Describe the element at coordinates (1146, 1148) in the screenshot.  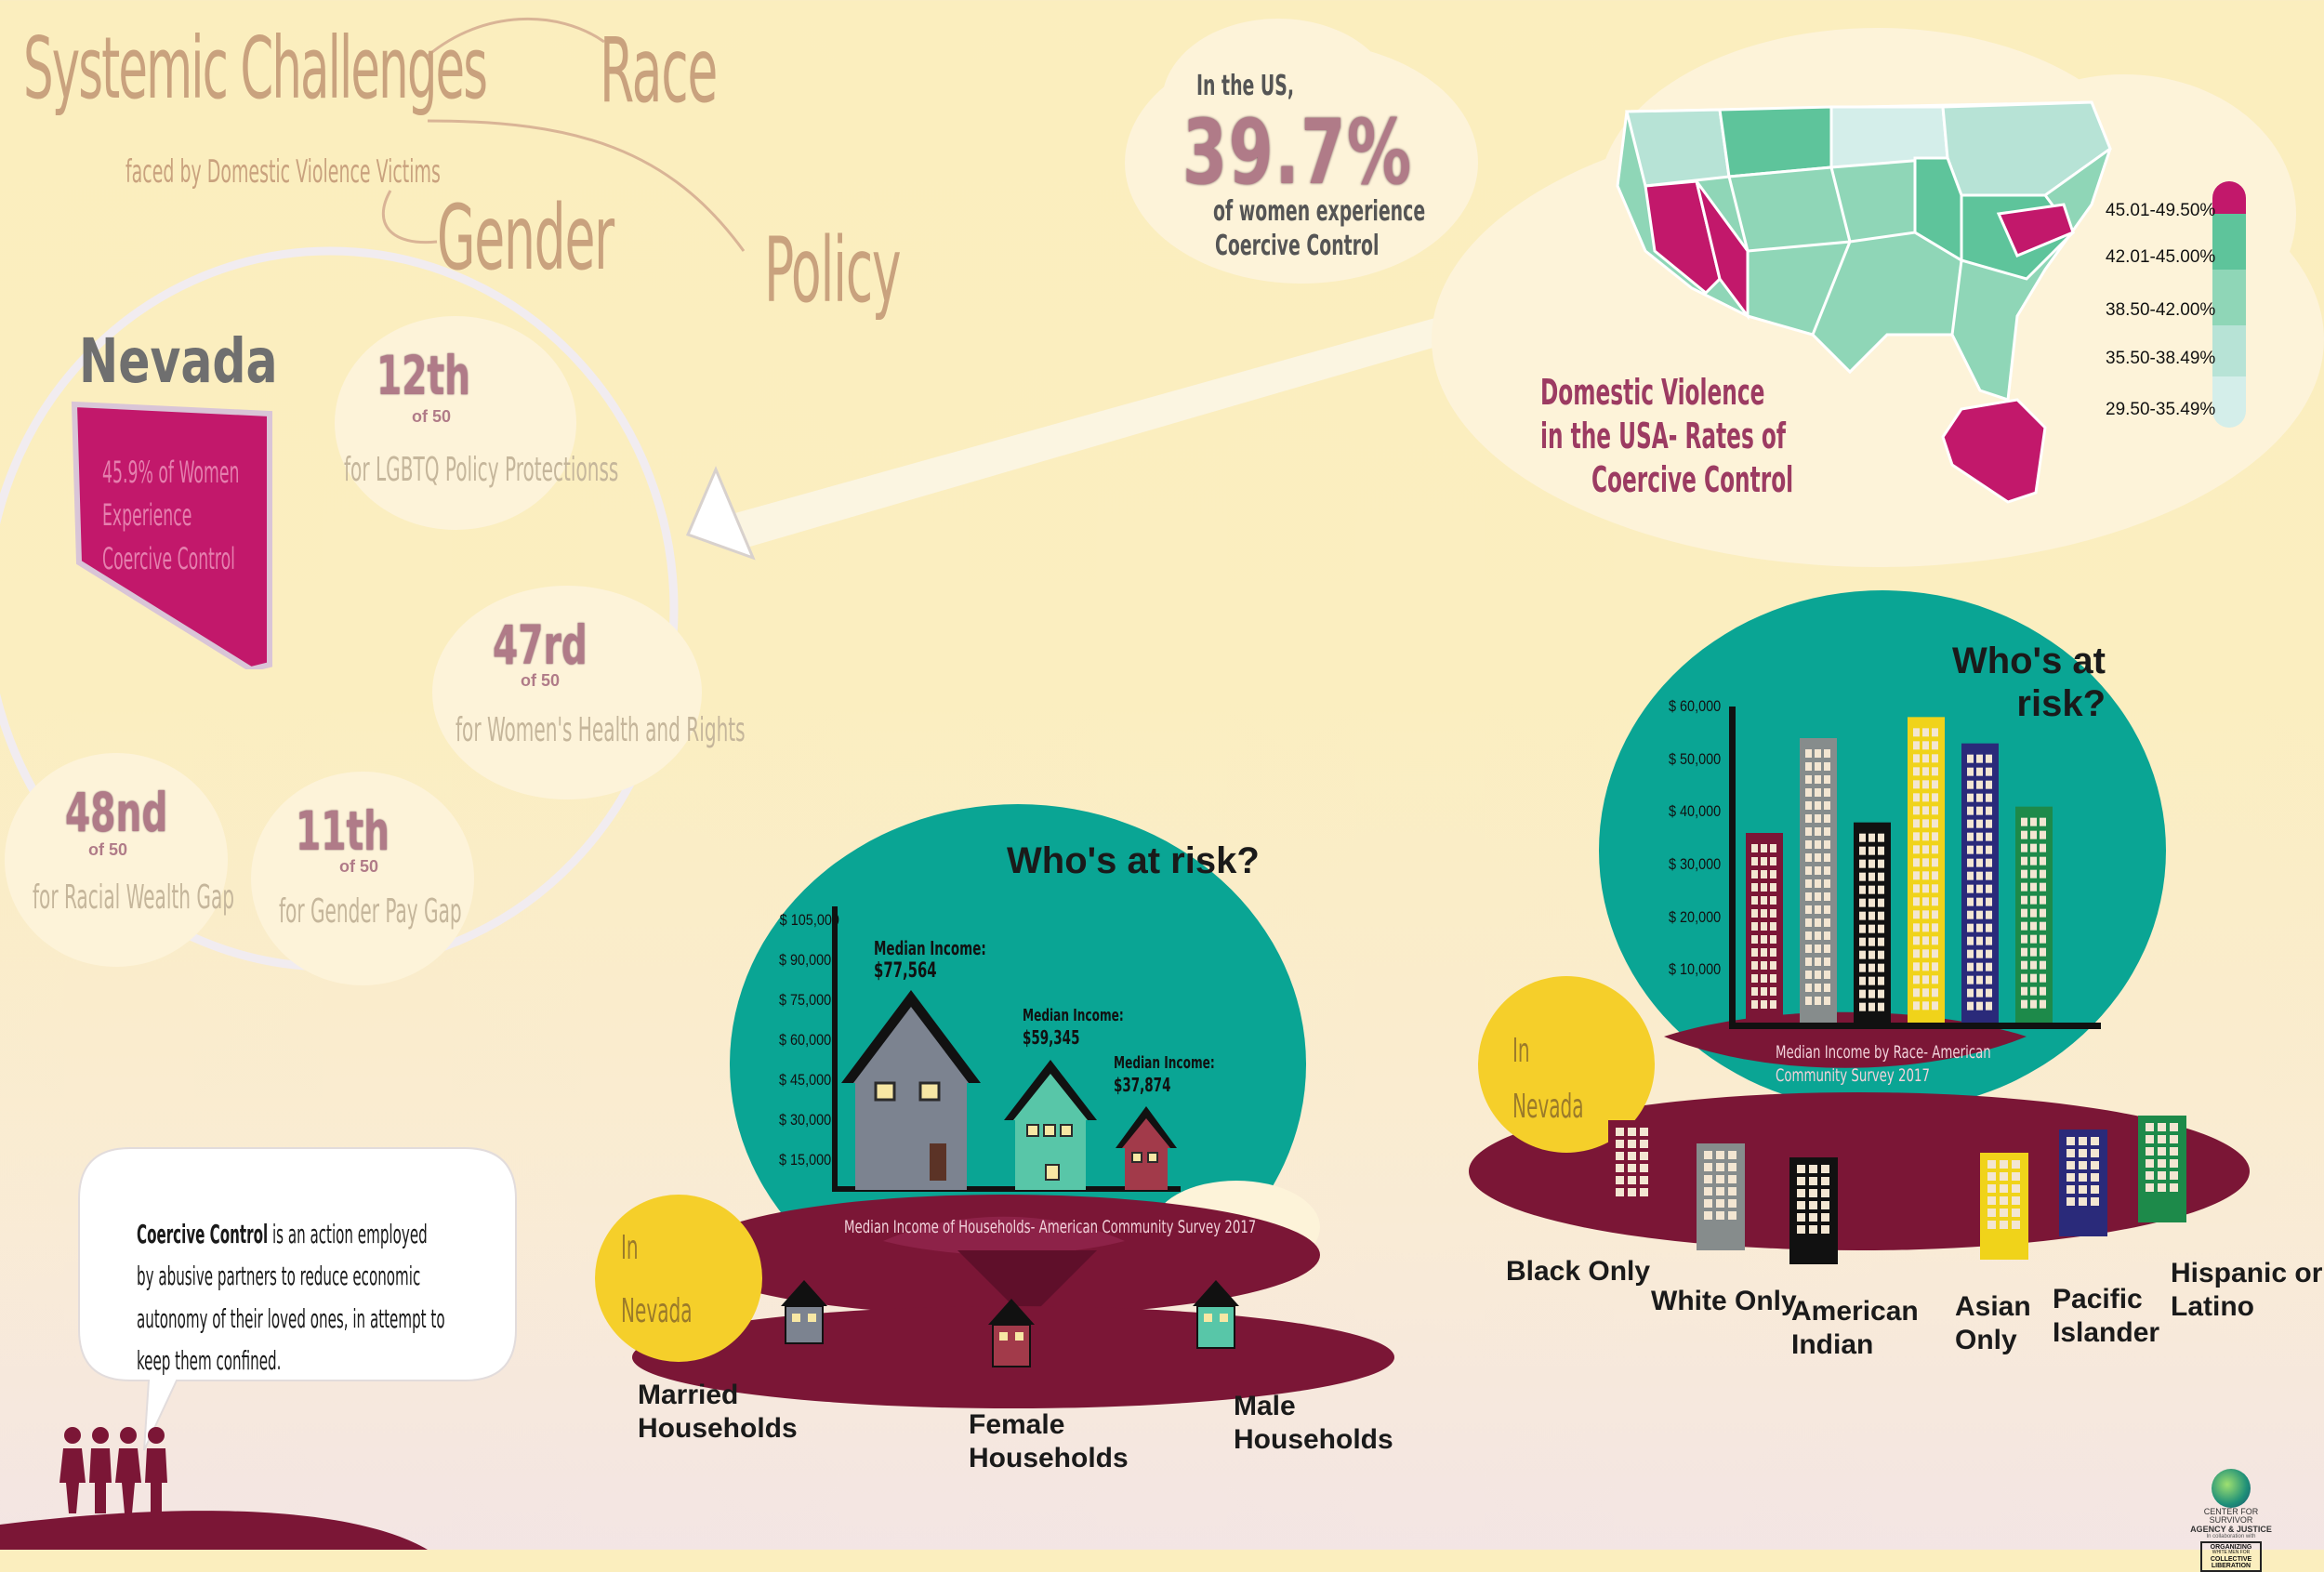
I see `house-female` at that location.